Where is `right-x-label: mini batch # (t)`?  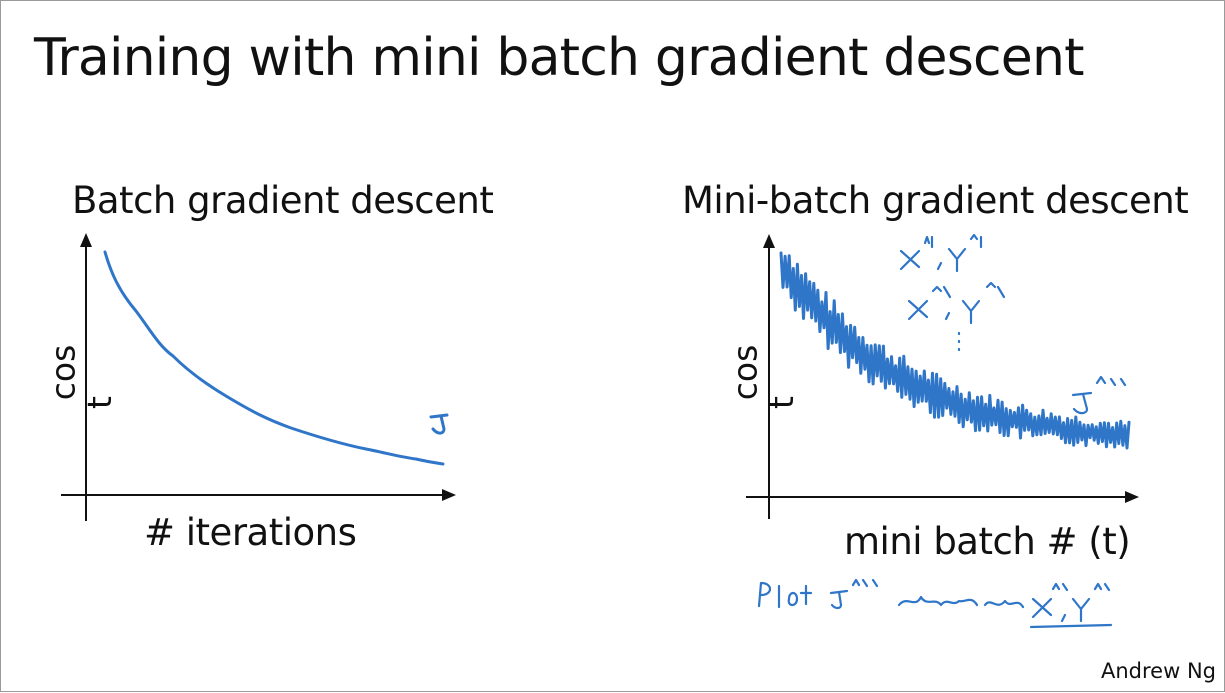
right-x-label: mini batch # (t) is located at coordinates (987, 541).